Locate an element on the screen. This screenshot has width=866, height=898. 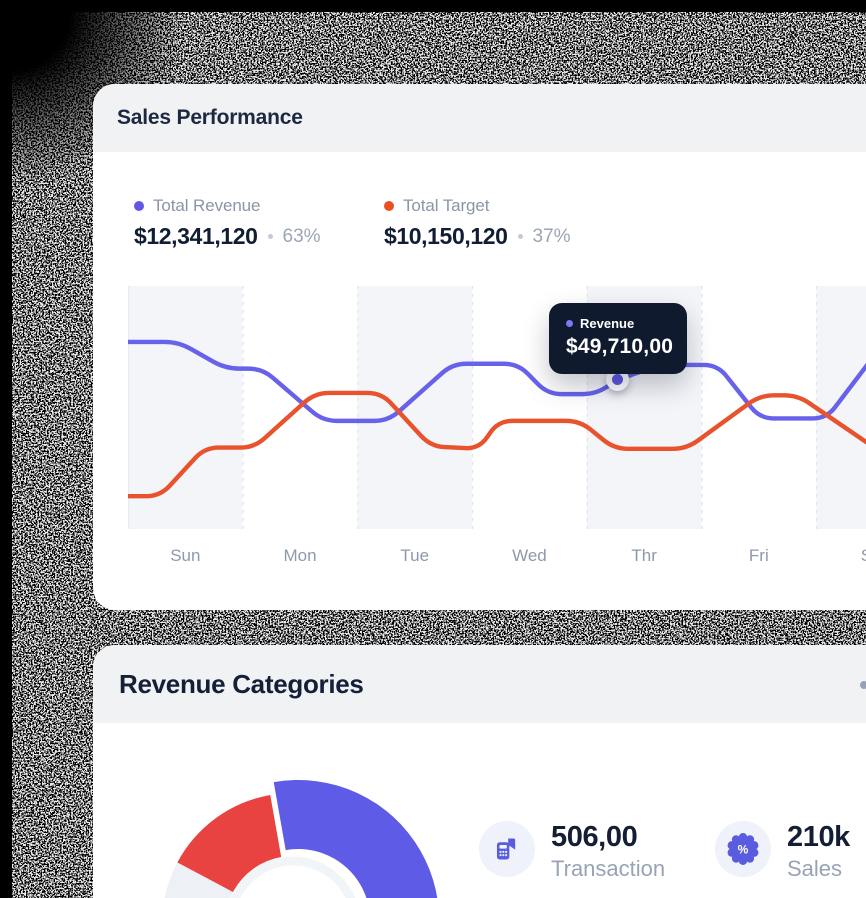
legend-total-revenue: Total Revenue $12,341,120 63% is located at coordinates (259, 223).